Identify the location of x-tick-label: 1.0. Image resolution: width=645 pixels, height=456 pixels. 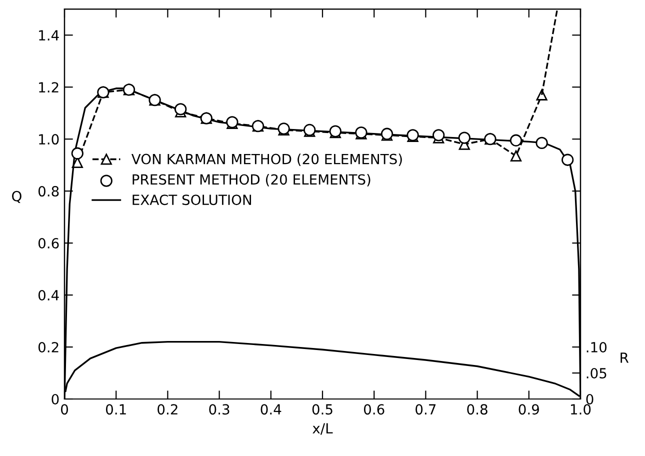
(580, 409).